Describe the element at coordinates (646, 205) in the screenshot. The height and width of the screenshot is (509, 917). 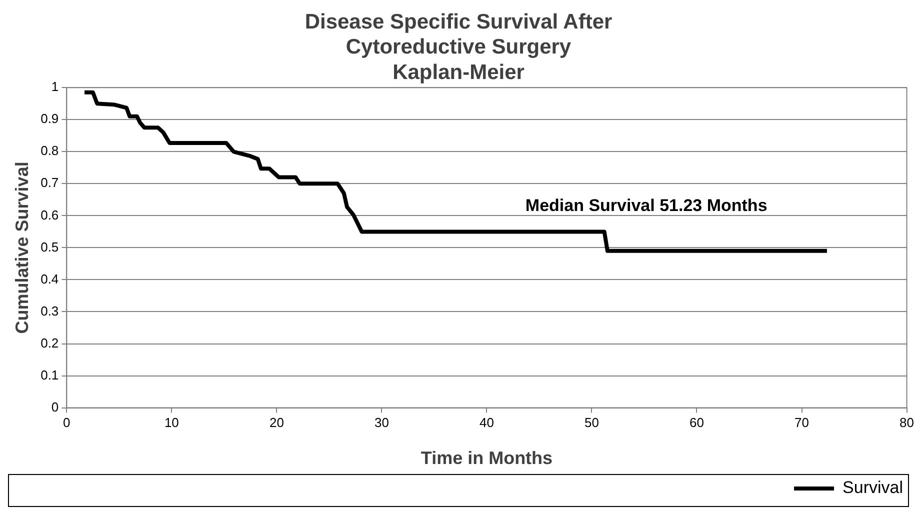
I see `annotation: Median Survival 51.23 Months` at that location.